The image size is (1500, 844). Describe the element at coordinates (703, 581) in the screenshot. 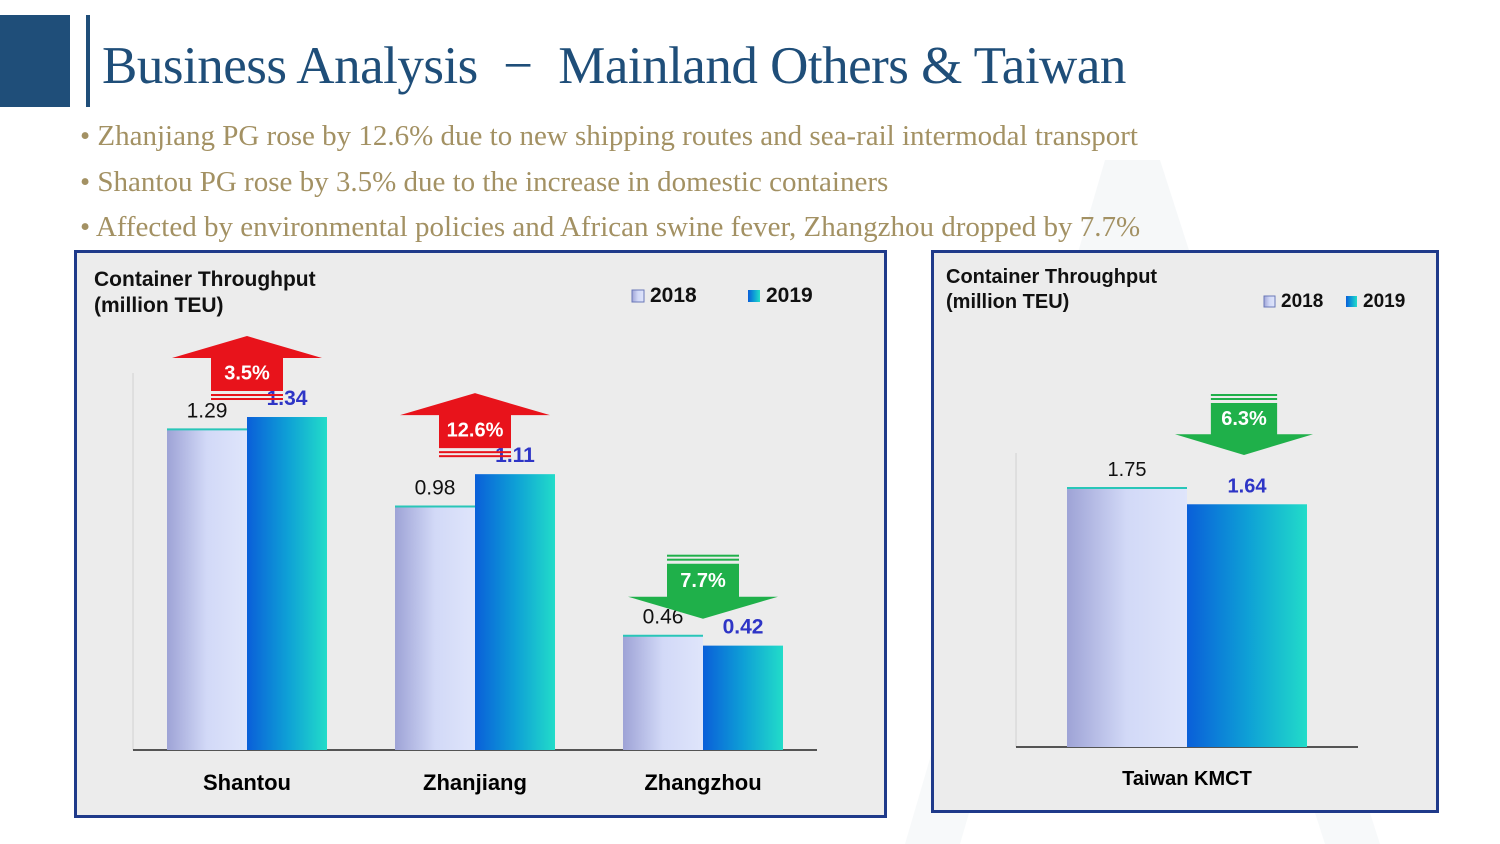

I see `change-arrow-zhangzhou-label: 7.7%` at that location.